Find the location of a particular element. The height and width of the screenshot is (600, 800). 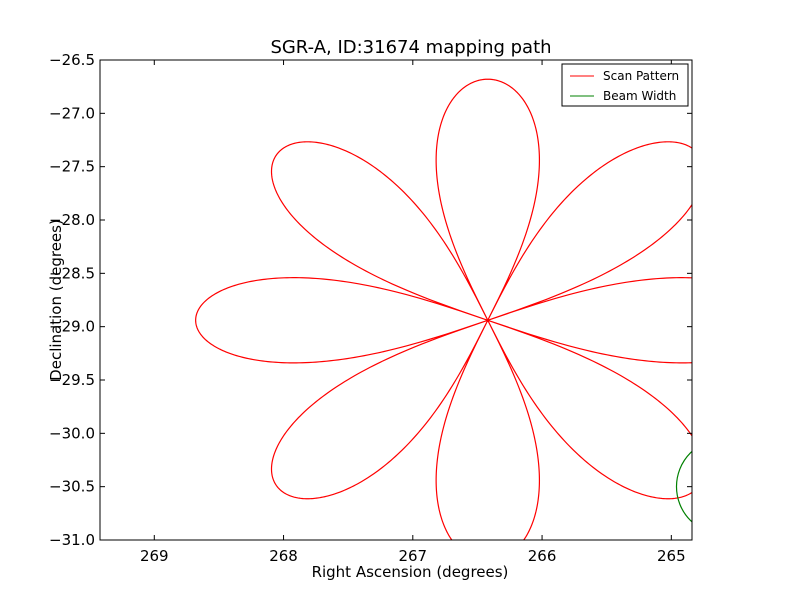

y-tick-label: −26.5 is located at coordinates (72, 60).